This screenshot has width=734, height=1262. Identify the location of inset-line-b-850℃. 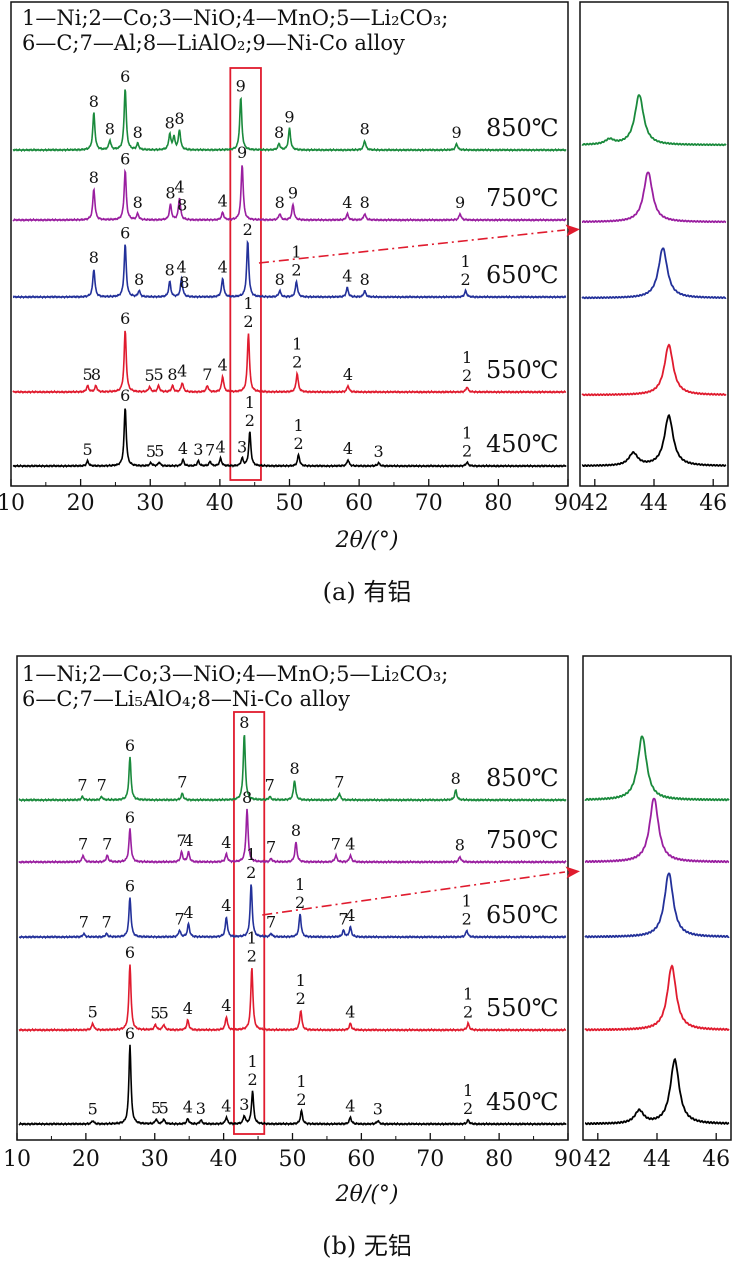
(657, 768).